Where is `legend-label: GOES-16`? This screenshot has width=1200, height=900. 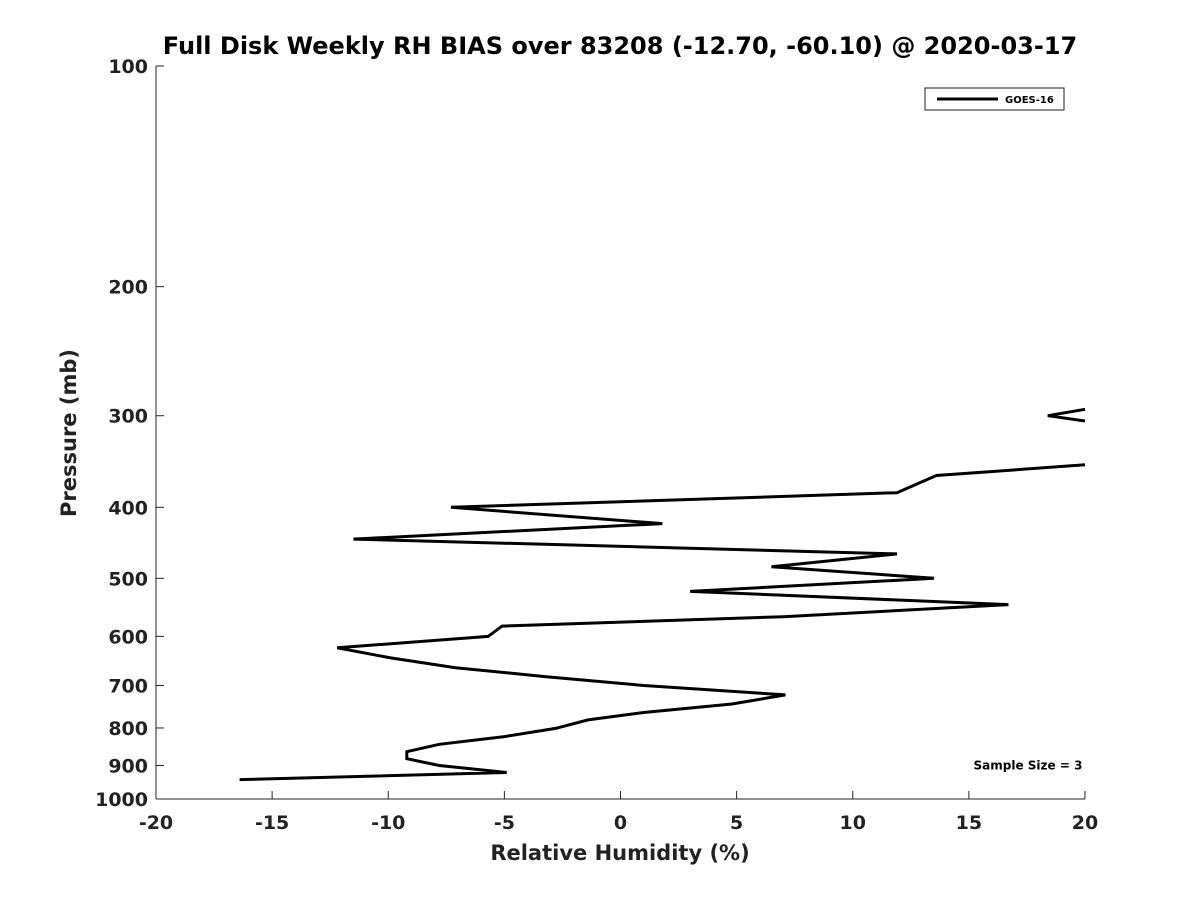
legend-label: GOES-16 is located at coordinates (1029, 100).